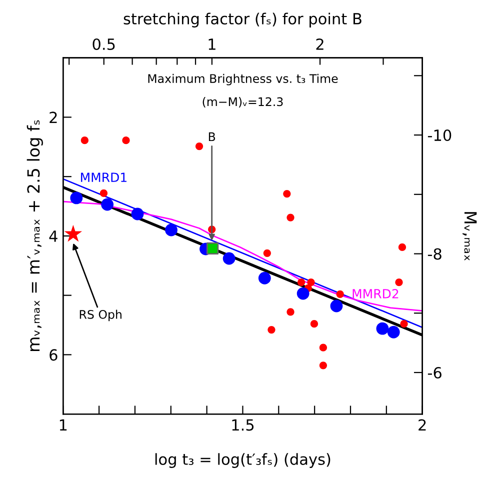 The image size is (501, 486). I want to click on annotation: RS Oph, so click(101, 316).